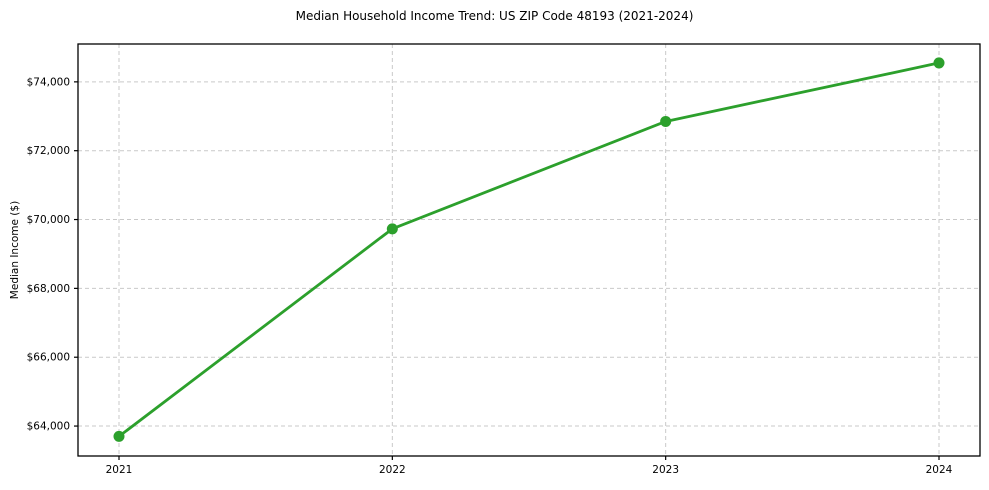 This screenshot has height=490, width=989. I want to click on y-tick-label: $66,000, so click(48, 358).